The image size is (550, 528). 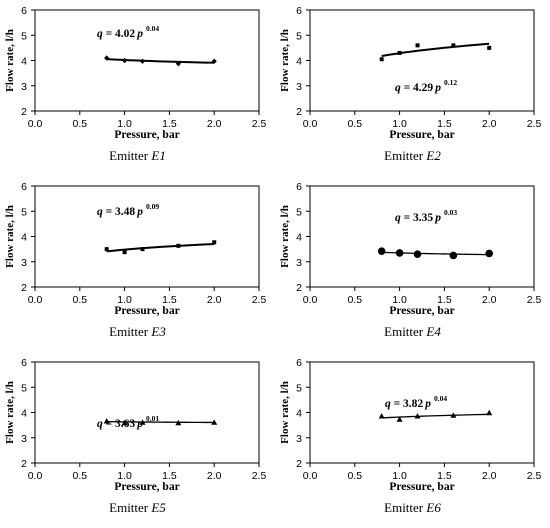 What do you see at coordinates (450, 82) in the screenshot?
I see `equation-exponent: 0.12` at bounding box center [450, 82].